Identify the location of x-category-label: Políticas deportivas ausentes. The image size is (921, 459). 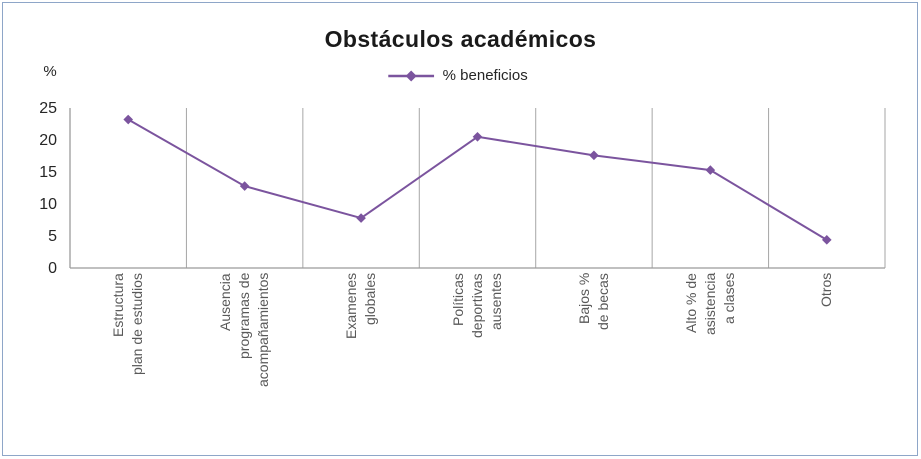
(476, 305).